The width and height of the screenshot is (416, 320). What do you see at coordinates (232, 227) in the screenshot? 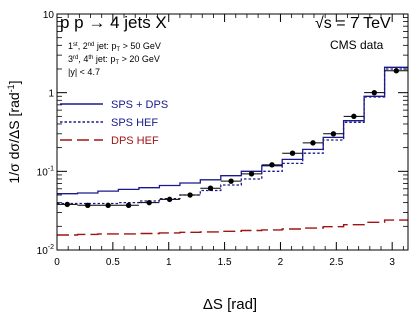
I see `series-line-dps-hef` at bounding box center [232, 227].